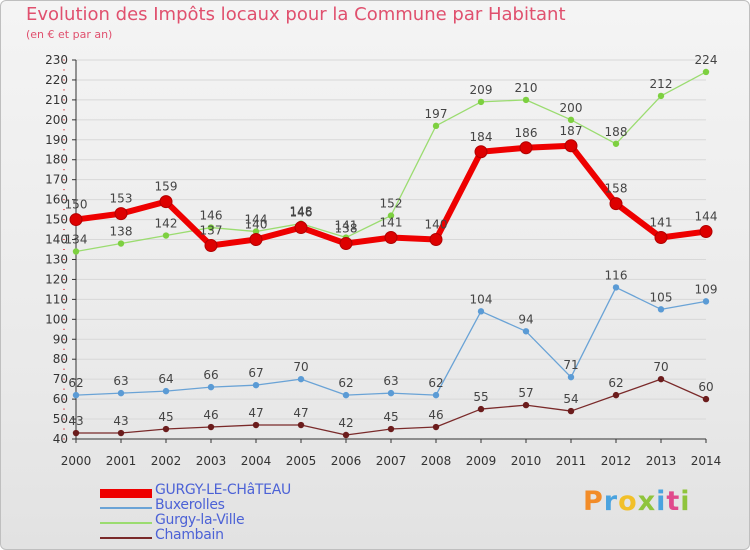 This screenshot has height=550, width=750. Describe the element at coordinates (611, 501) in the screenshot. I see `logo-letter: r` at that location.